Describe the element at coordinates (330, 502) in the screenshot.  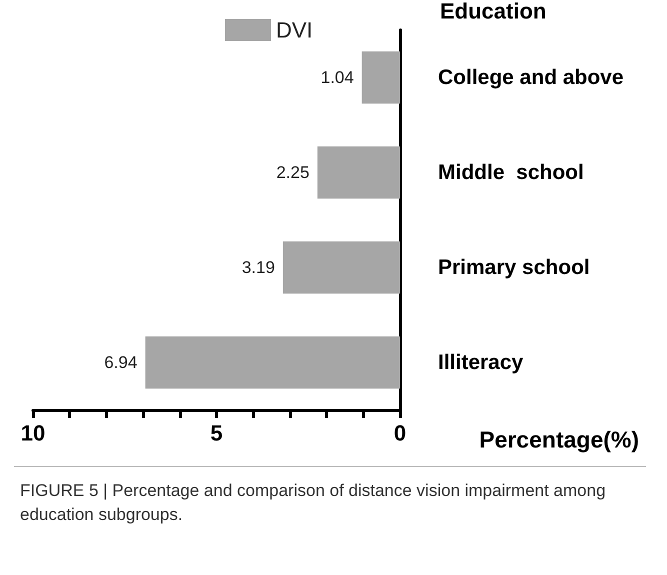
I see `caption: FIGURE 5 | Percentage and comparison of distance vision impairment among education subgroups.` at that location.